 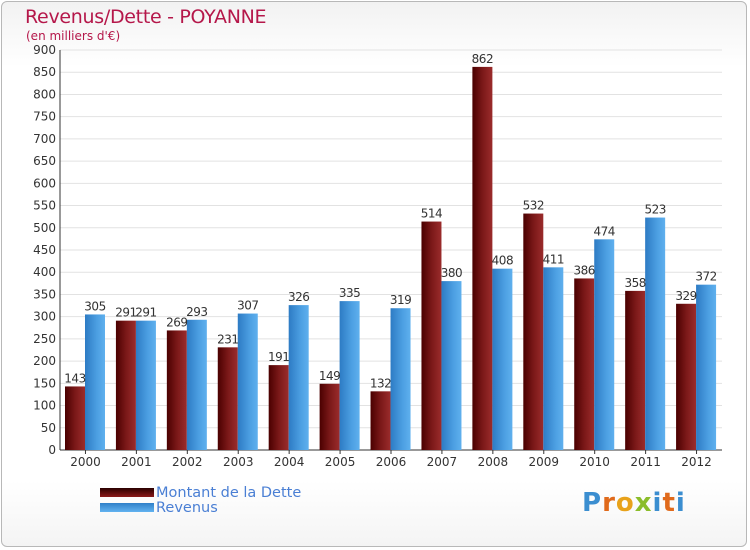 What do you see at coordinates (635, 370) in the screenshot?
I see `bar-dette-2011` at bounding box center [635, 370].